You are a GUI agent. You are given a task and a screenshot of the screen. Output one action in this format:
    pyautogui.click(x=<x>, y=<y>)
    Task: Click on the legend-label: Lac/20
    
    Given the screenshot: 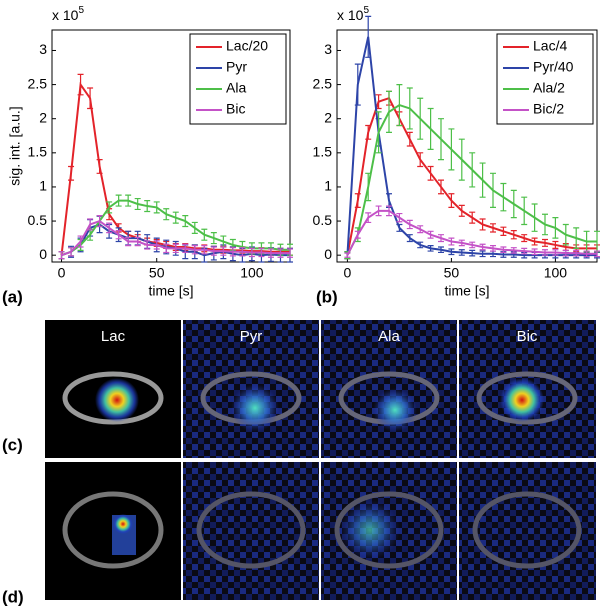 What is the action you would take?
    pyautogui.click(x=247, y=46)
    